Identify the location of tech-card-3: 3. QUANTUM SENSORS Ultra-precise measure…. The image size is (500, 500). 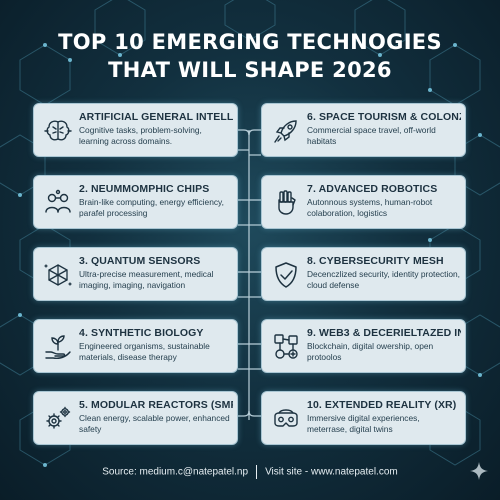
(135, 274).